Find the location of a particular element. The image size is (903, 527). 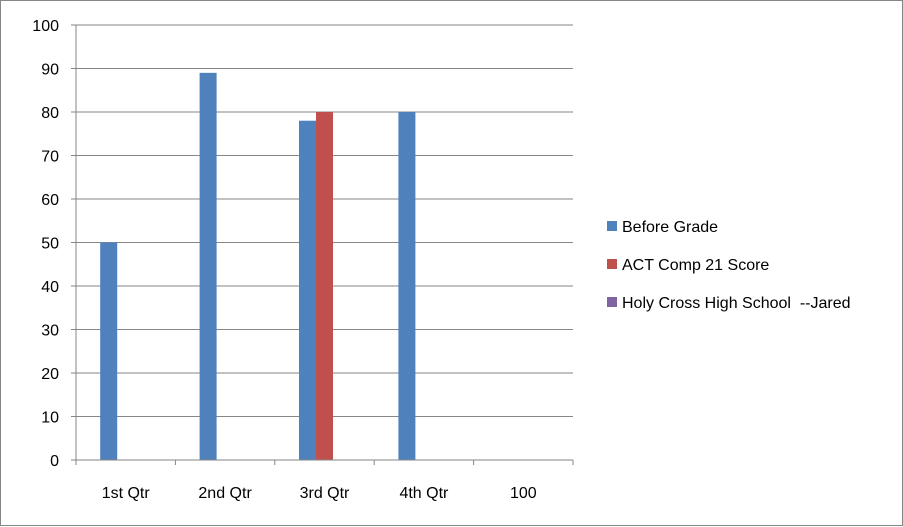

y-tick-label: 90 is located at coordinates (50, 70).